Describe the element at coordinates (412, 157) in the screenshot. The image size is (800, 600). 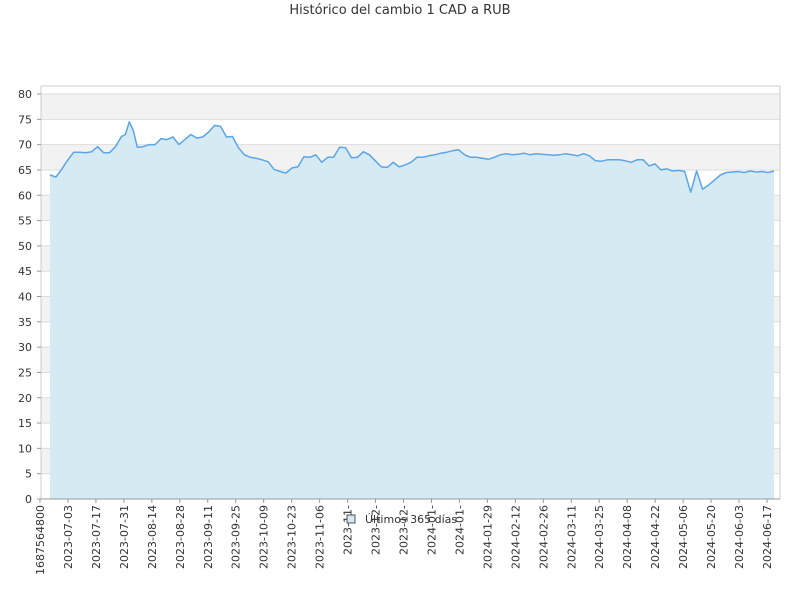
I see `series-line` at that location.